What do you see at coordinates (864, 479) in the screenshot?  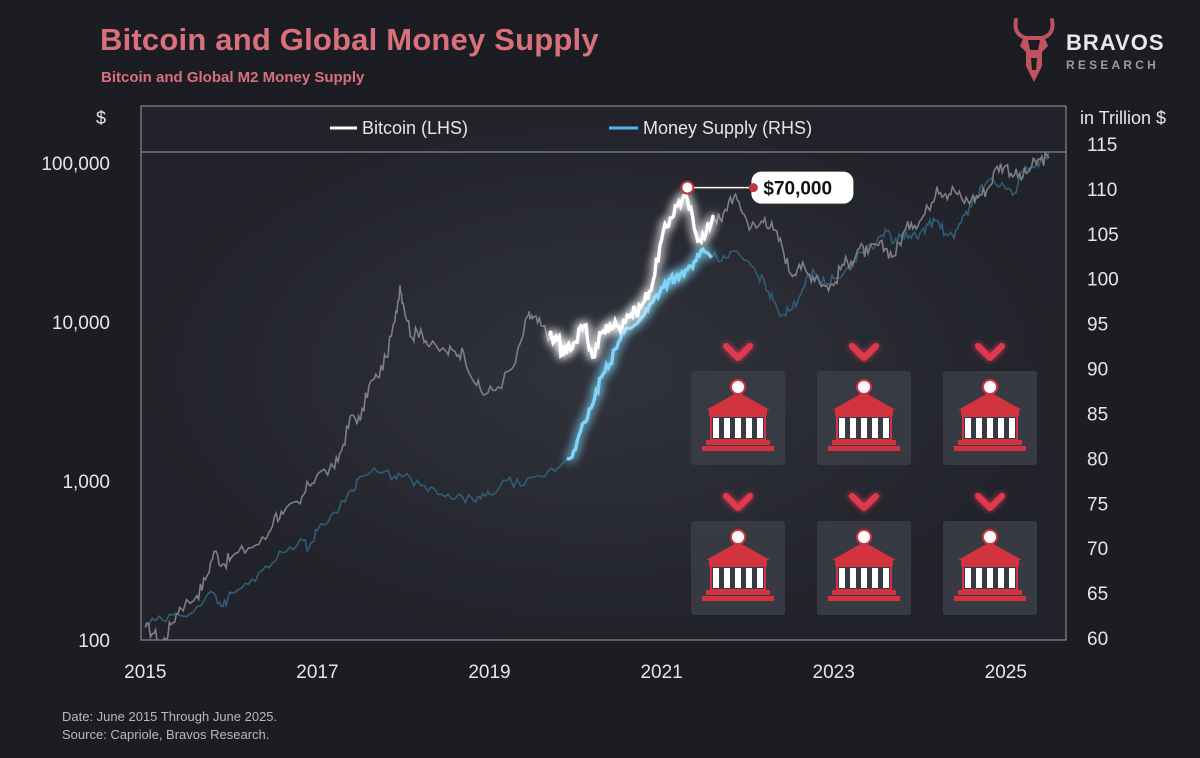 I see `bank-grid` at bounding box center [864, 479].